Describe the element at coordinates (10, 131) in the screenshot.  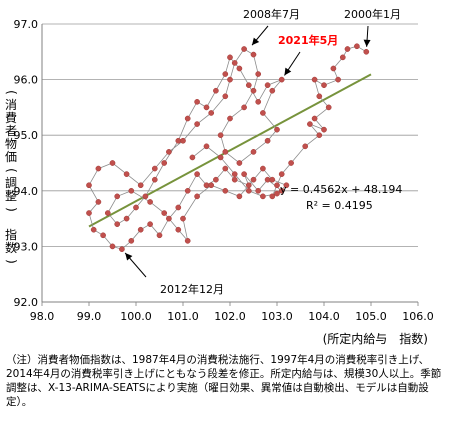
I see `y-label-char: 者` at that location.